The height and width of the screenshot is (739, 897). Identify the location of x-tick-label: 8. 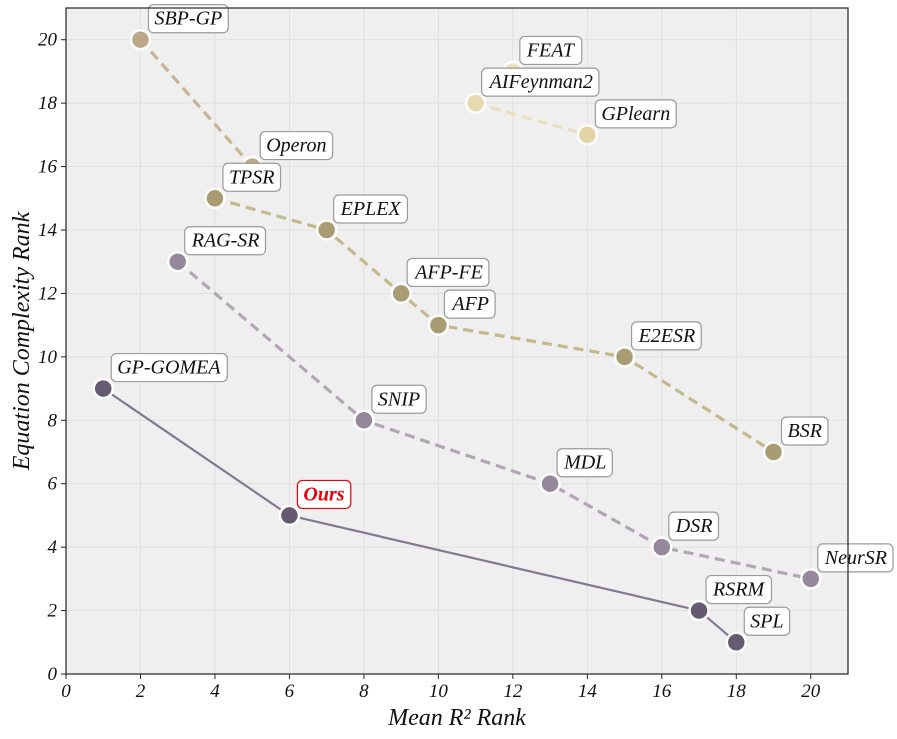
(364, 691).